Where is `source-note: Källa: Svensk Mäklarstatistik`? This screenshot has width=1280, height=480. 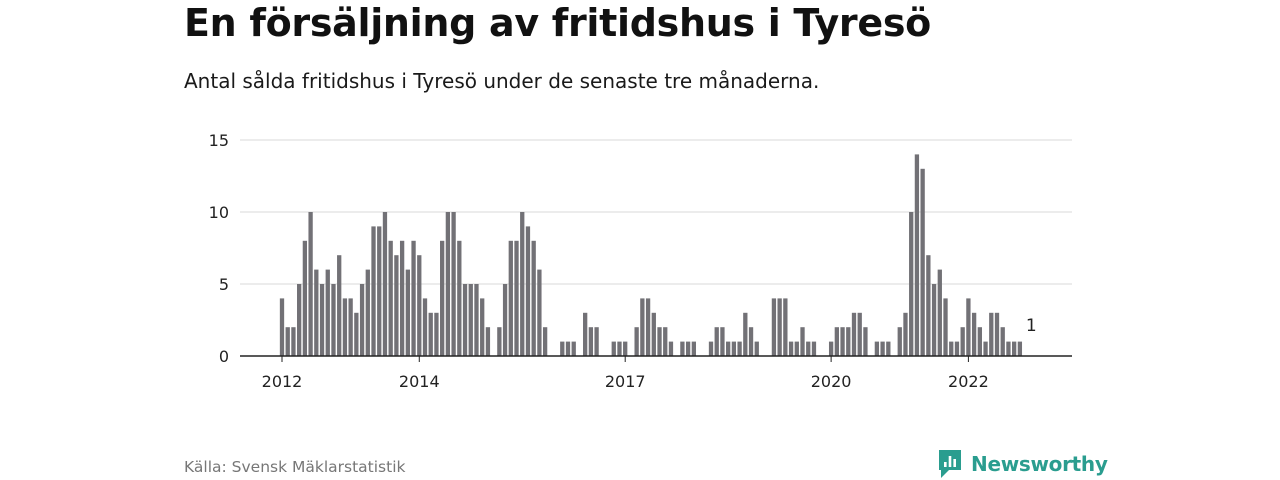 source-note: Källa: Svensk Mäklarstatistik is located at coordinates (295, 467).